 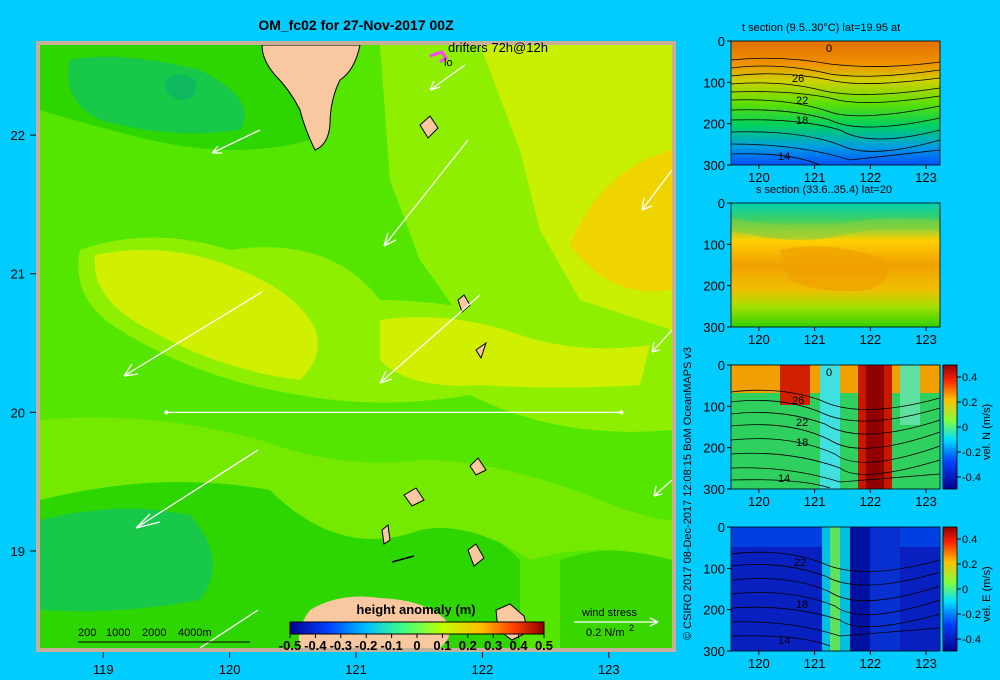 I want to click on colorbar-tick-label: -0.1, so click(x=391, y=645).